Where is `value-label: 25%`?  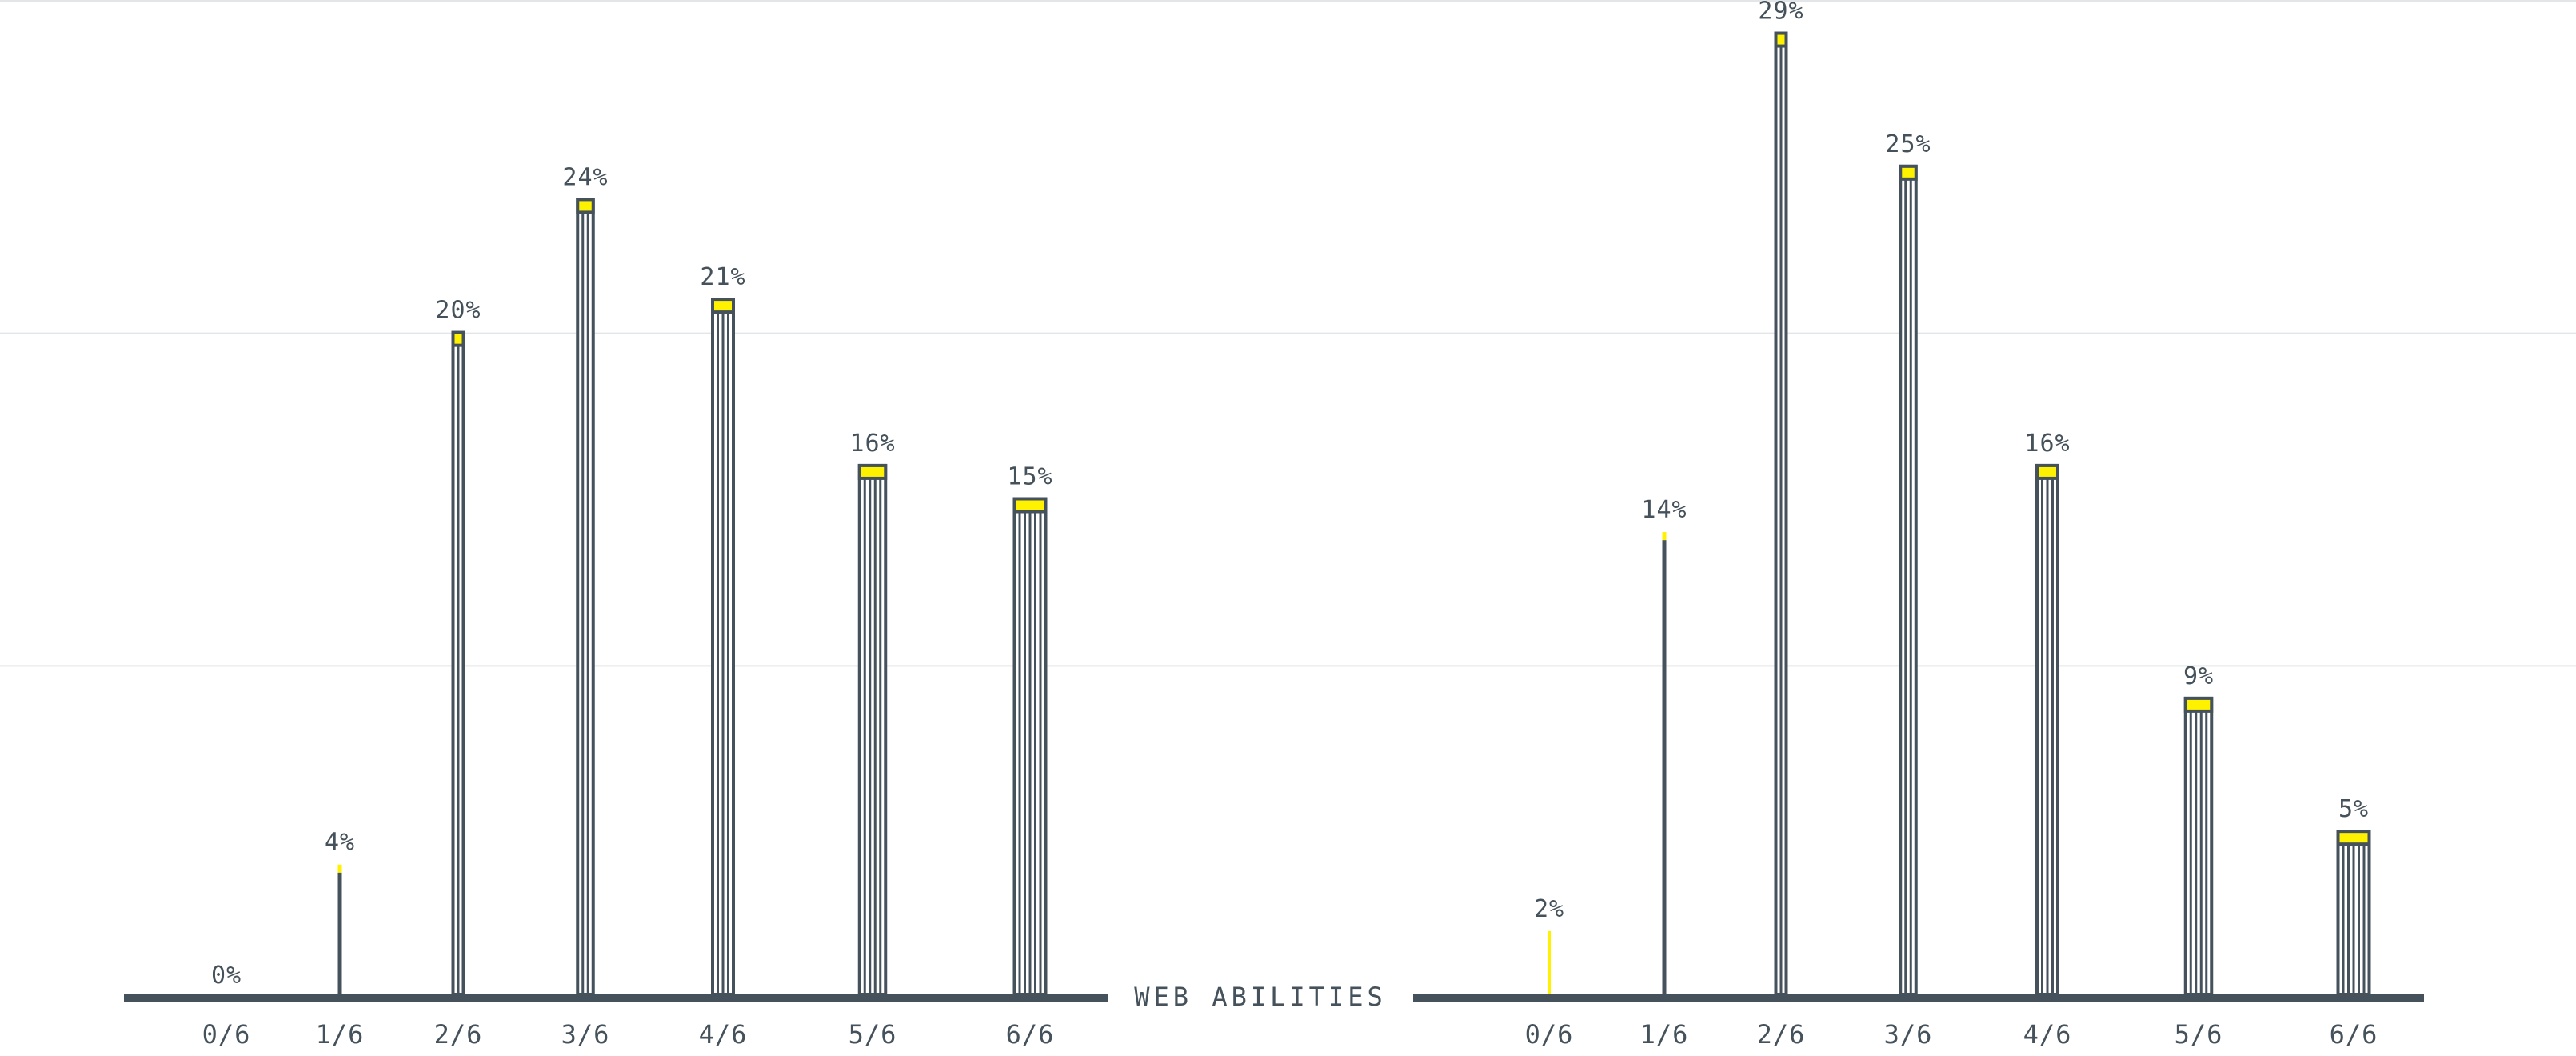
value-label: 25% is located at coordinates (1908, 144).